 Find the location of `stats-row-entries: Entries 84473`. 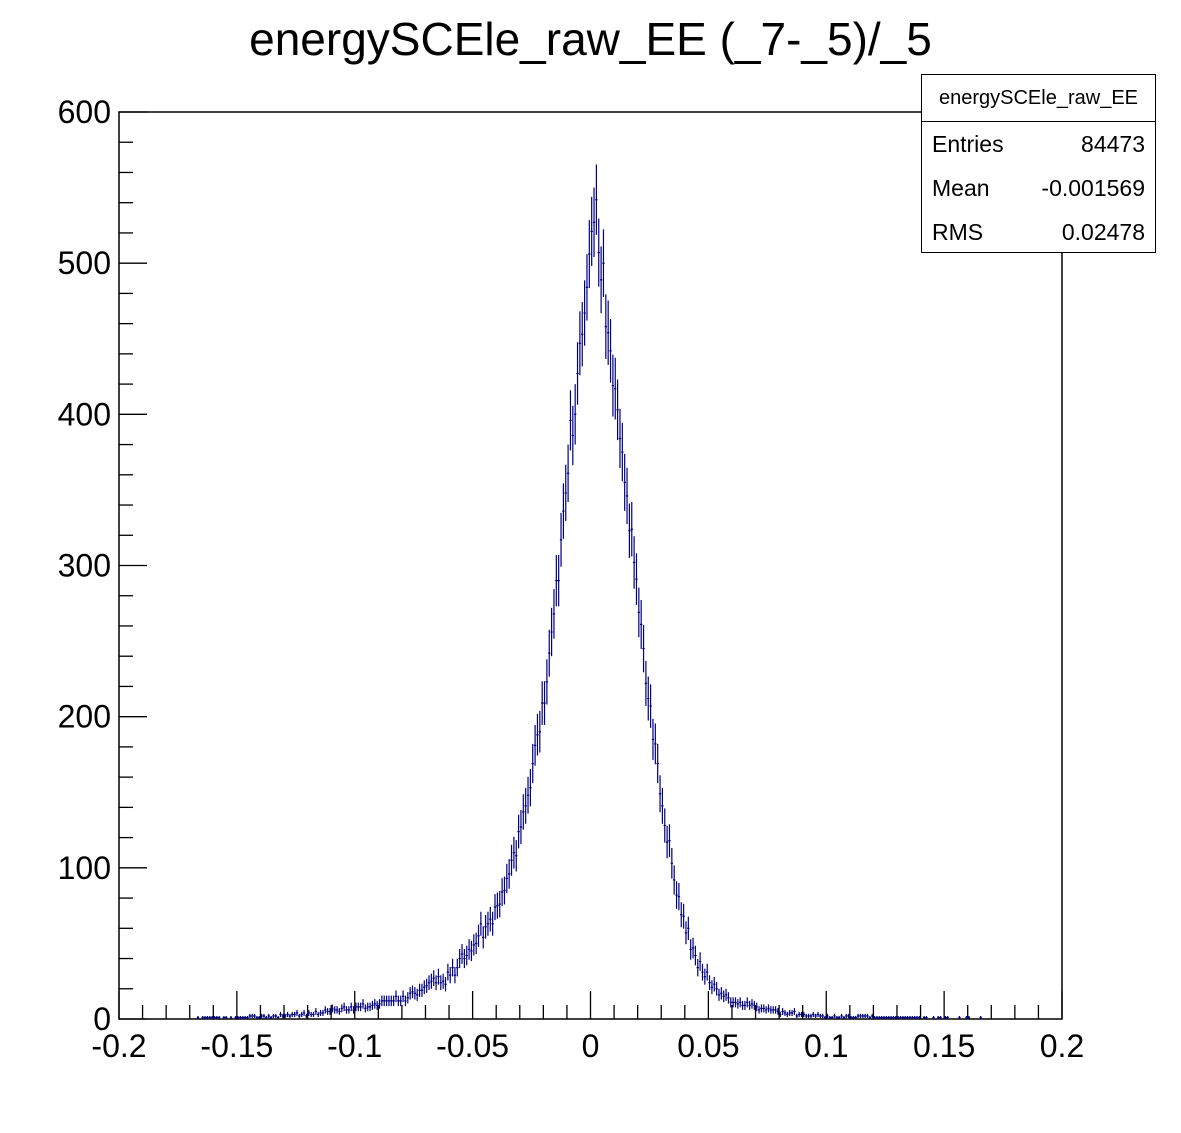

stats-row-entries: Entries 84473 is located at coordinates (1038, 144).